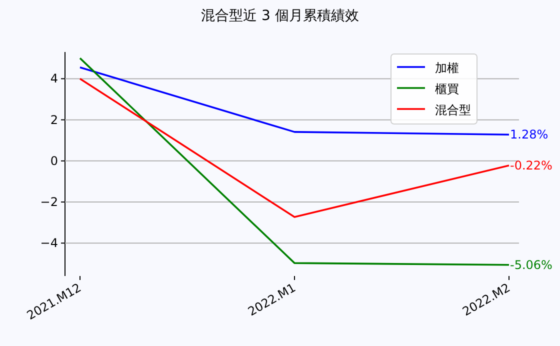  Describe the element at coordinates (529, 135) in the screenshot. I see `data-label: 1.28%` at that location.